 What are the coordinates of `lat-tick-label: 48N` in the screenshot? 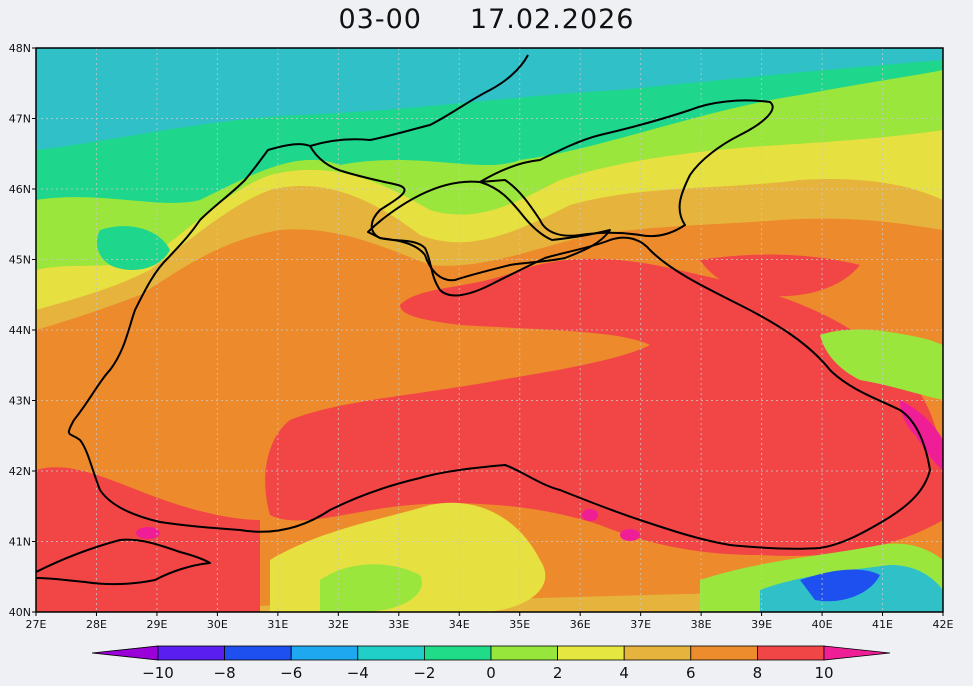 It's located at (20, 48).